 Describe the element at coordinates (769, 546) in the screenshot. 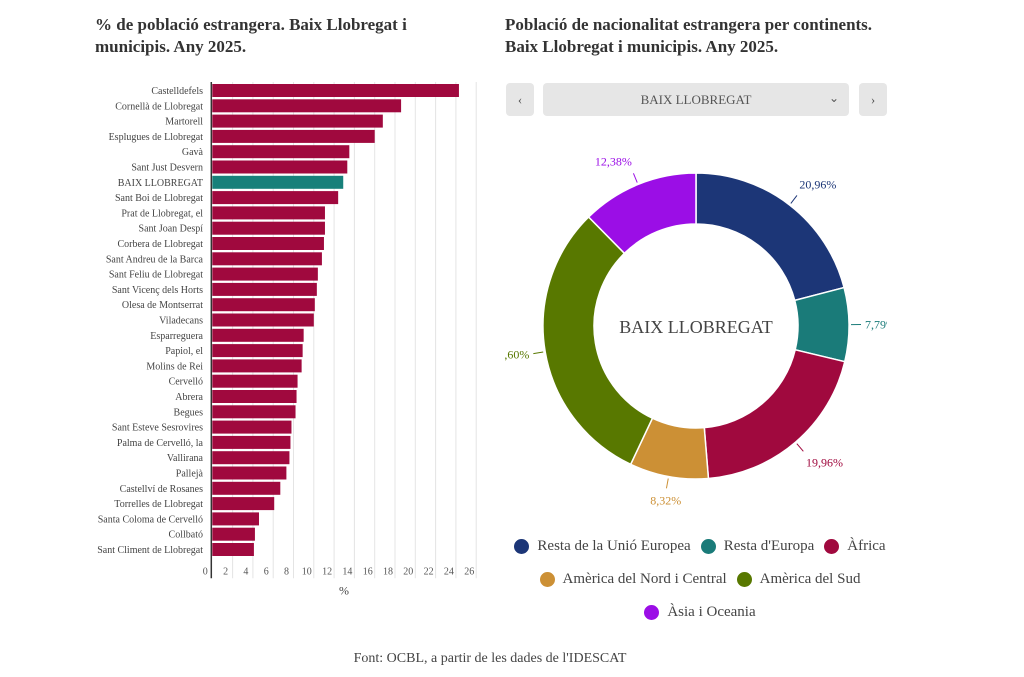

I see `legend-label: Resta d'Europa` at that location.